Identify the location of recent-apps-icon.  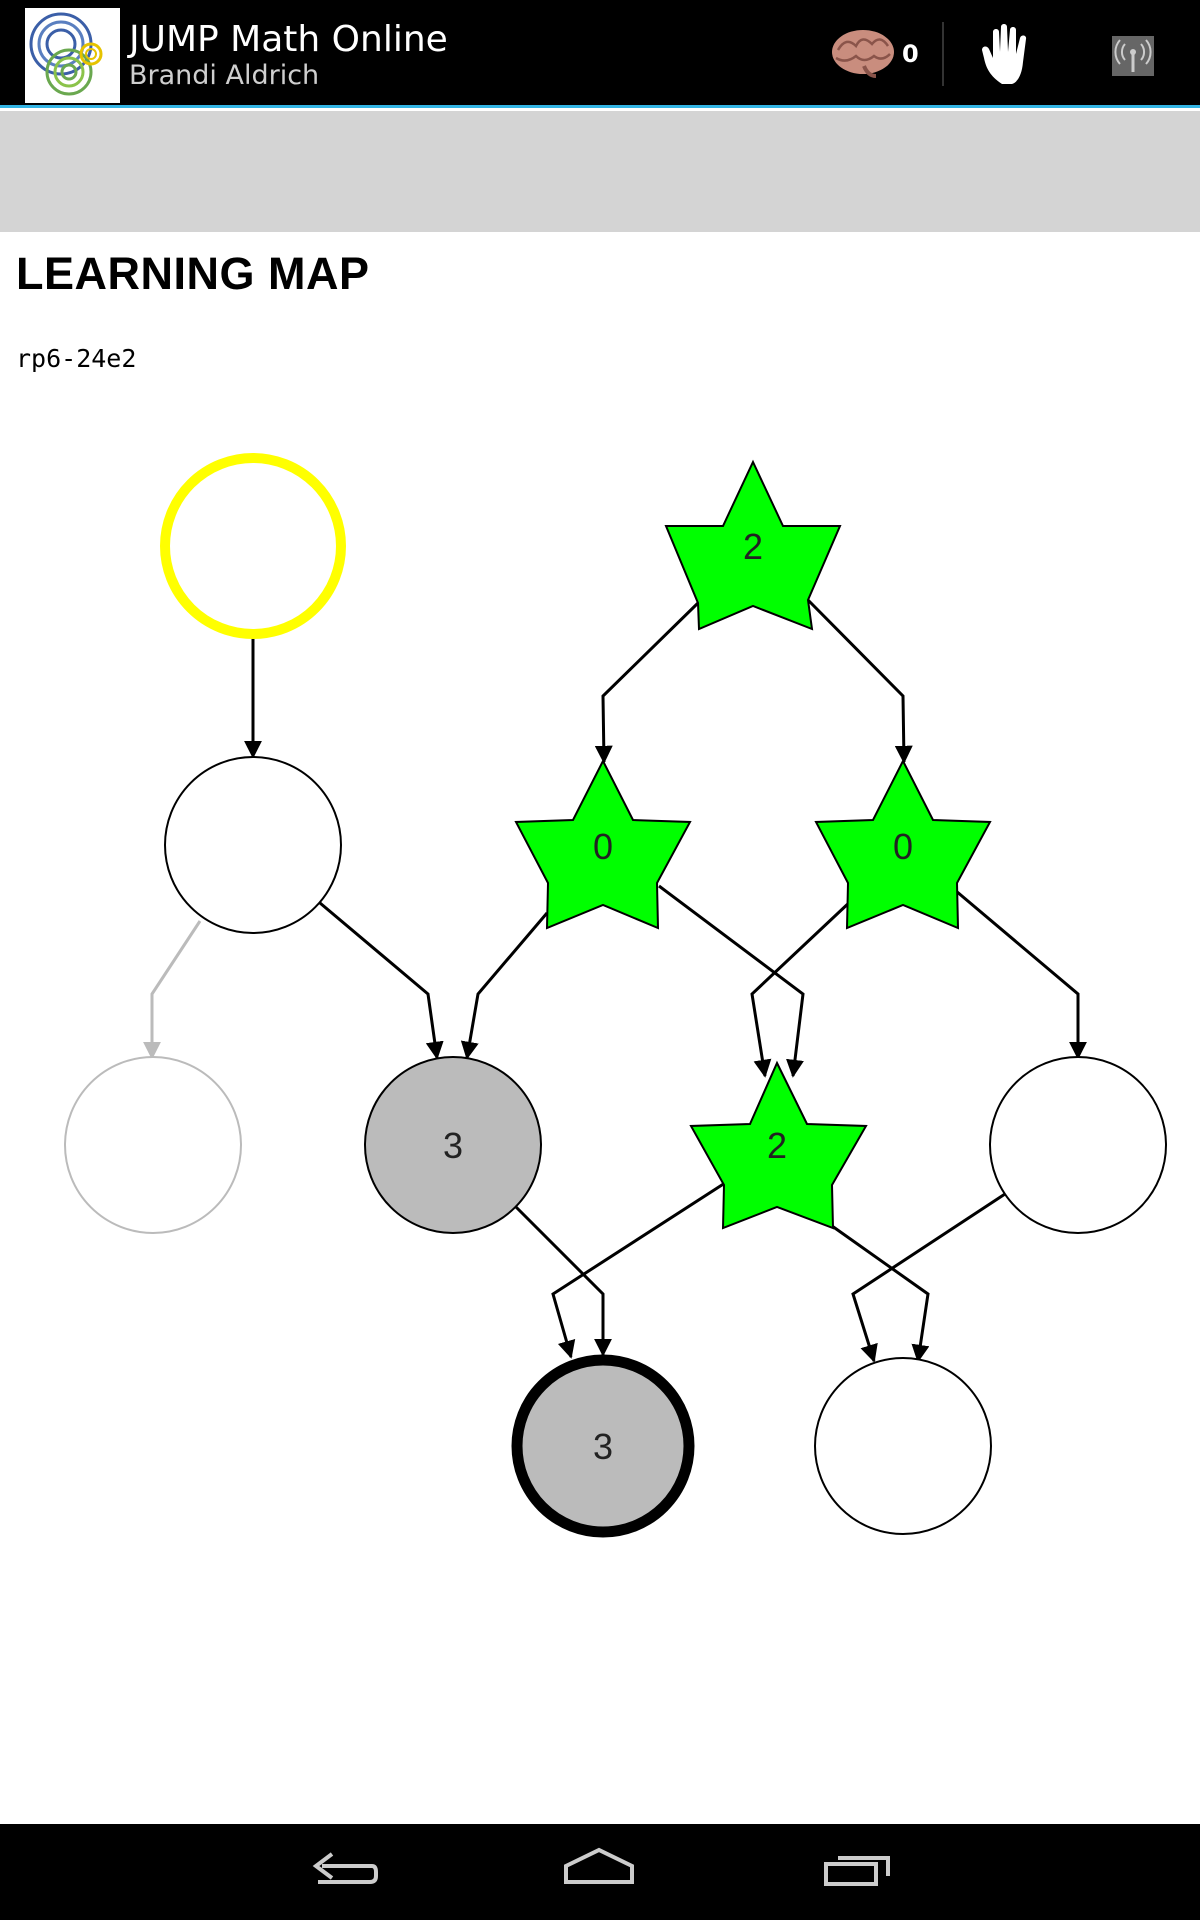
(857, 1871).